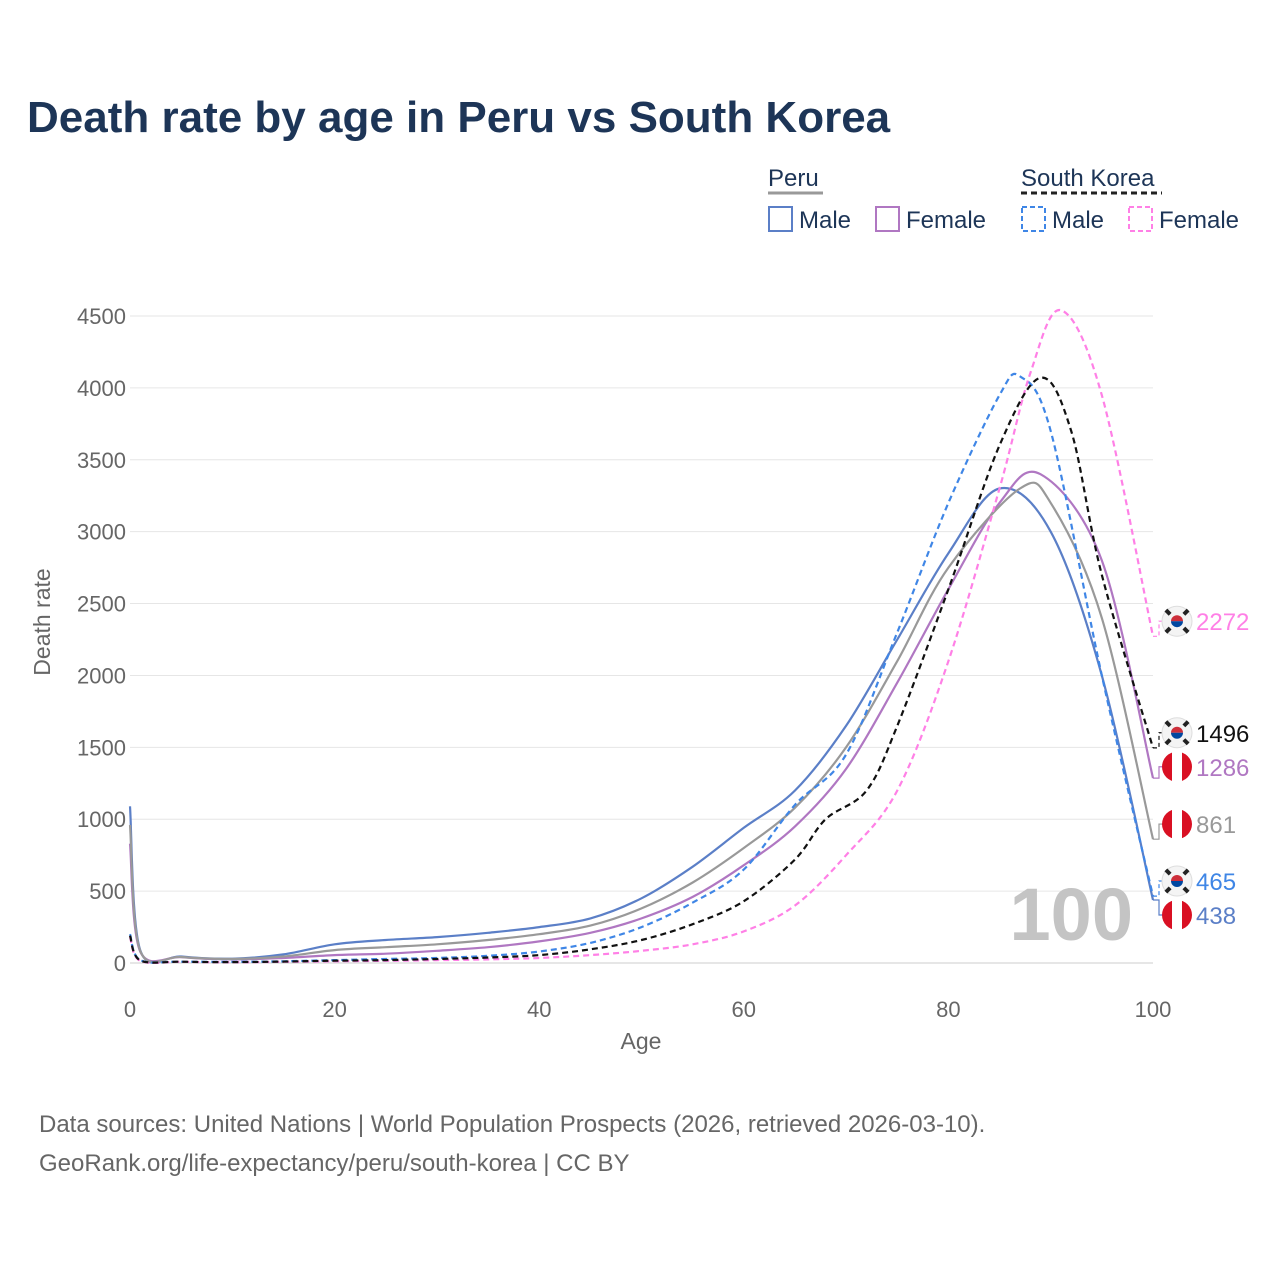 This screenshot has width=1280, height=1285. What do you see at coordinates (459, 117) in the screenshot?
I see `chart-title: Death rate by age in Peru vs South Korea` at bounding box center [459, 117].